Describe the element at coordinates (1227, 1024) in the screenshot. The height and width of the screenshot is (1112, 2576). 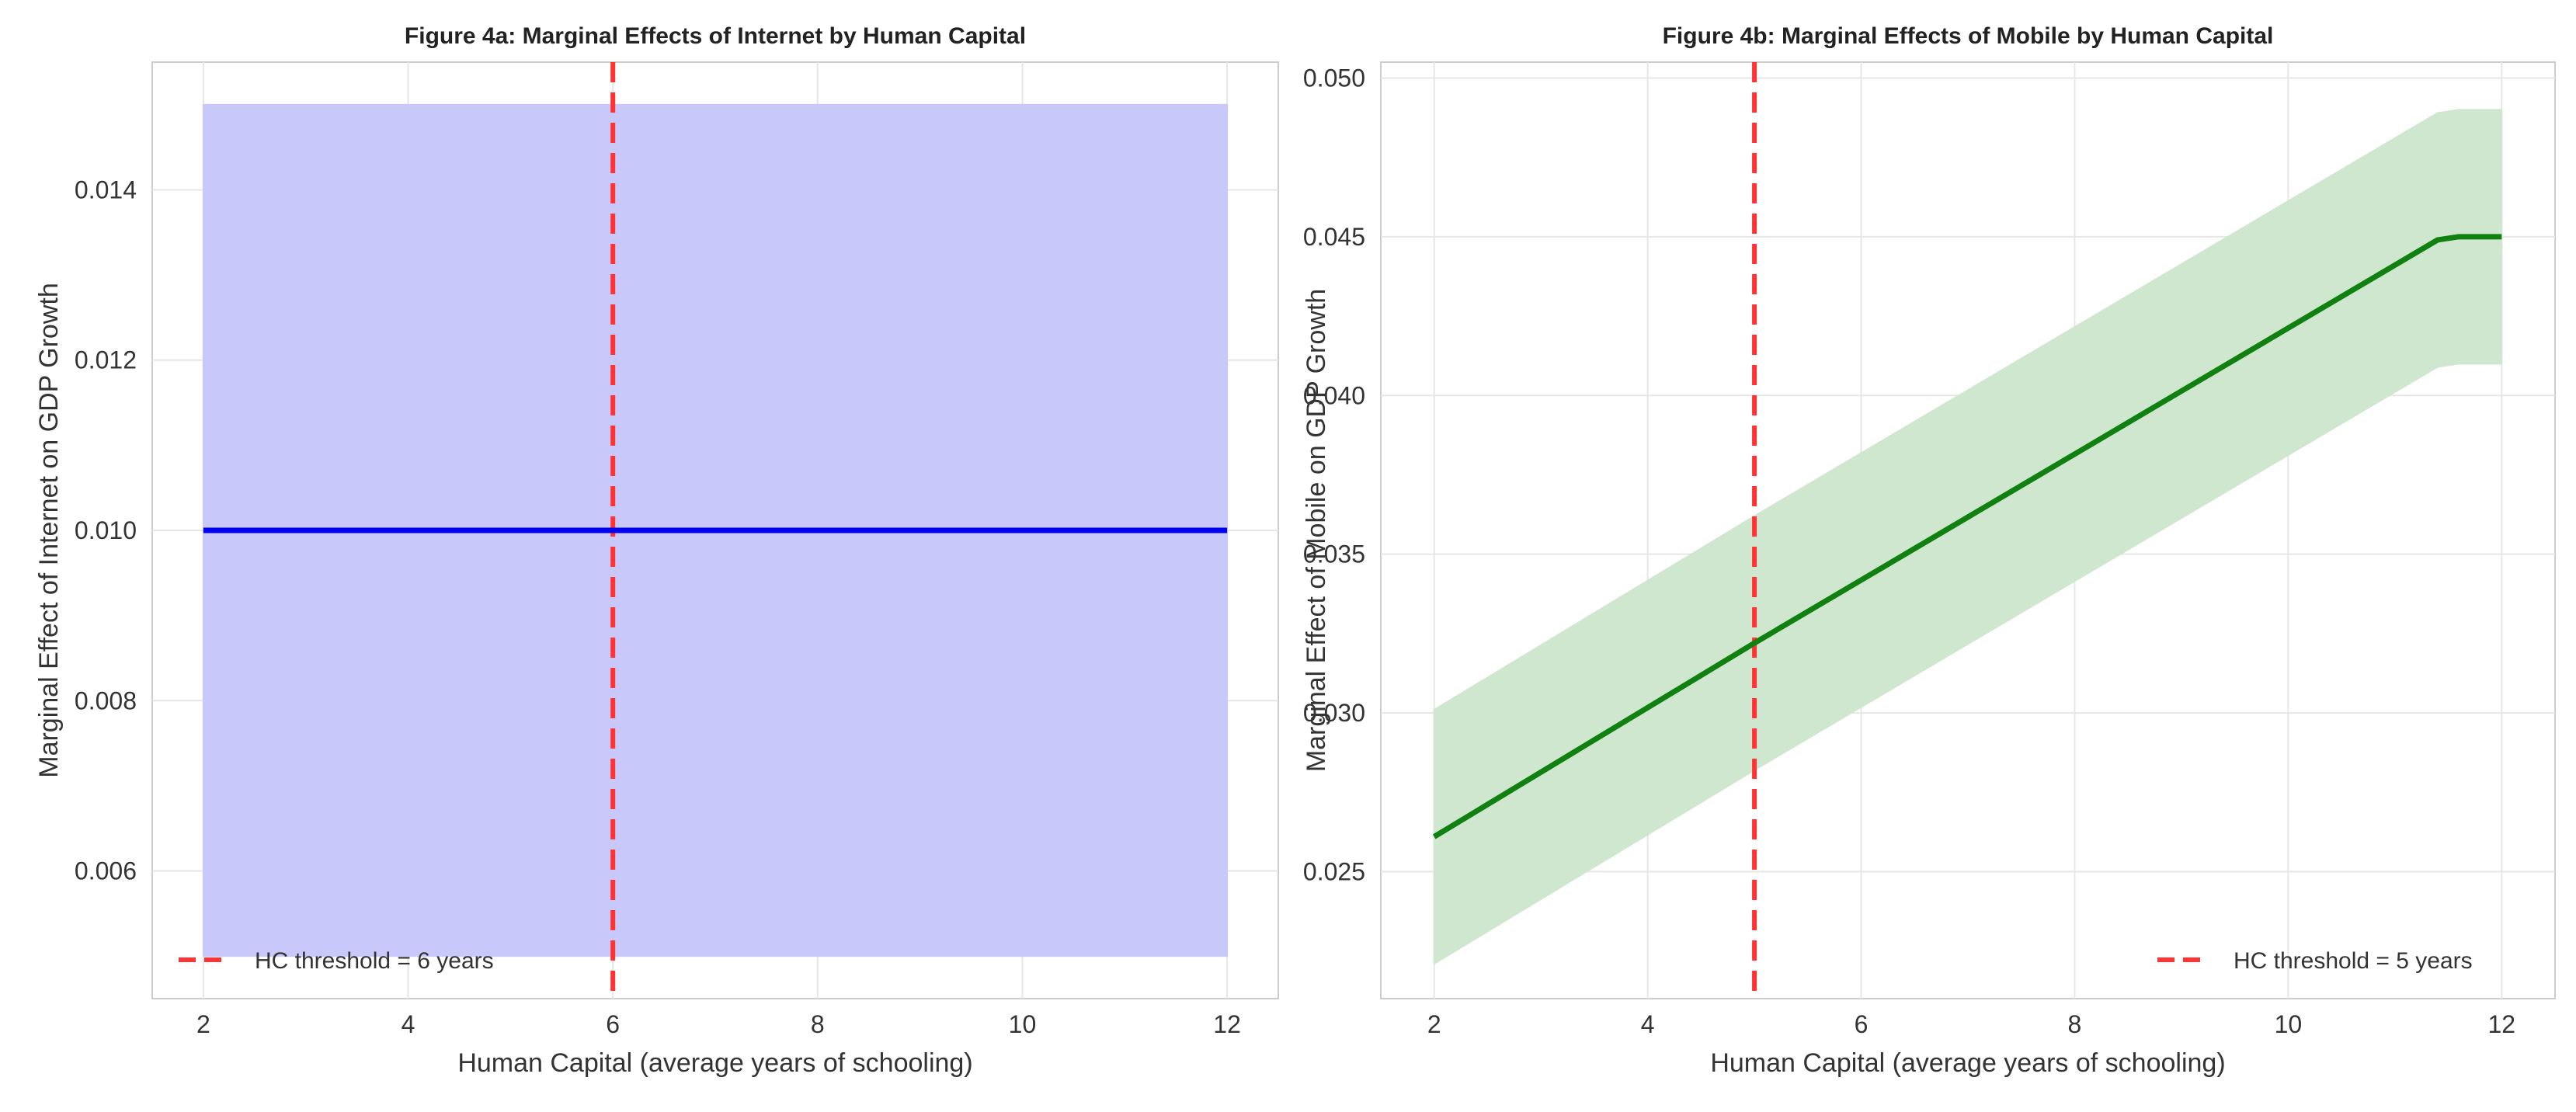
I see `chart-a-x-tick-label: 12` at that location.